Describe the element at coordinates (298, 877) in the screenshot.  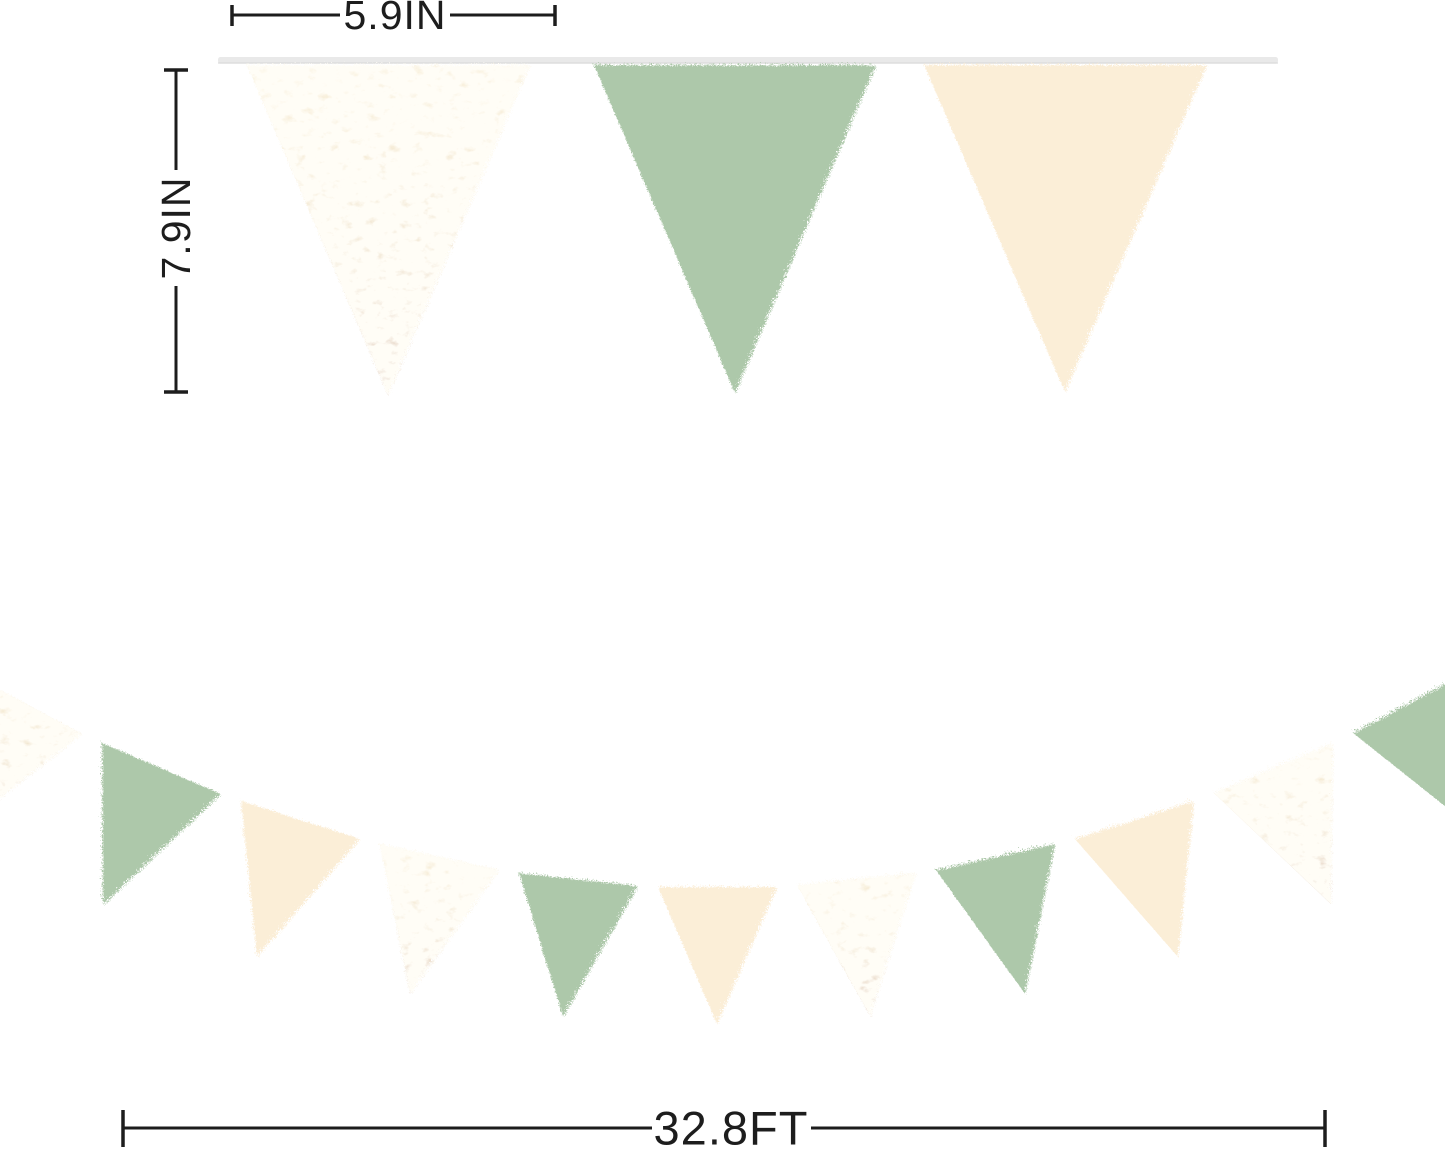
I see `pennant-bottom-3-cream` at that location.